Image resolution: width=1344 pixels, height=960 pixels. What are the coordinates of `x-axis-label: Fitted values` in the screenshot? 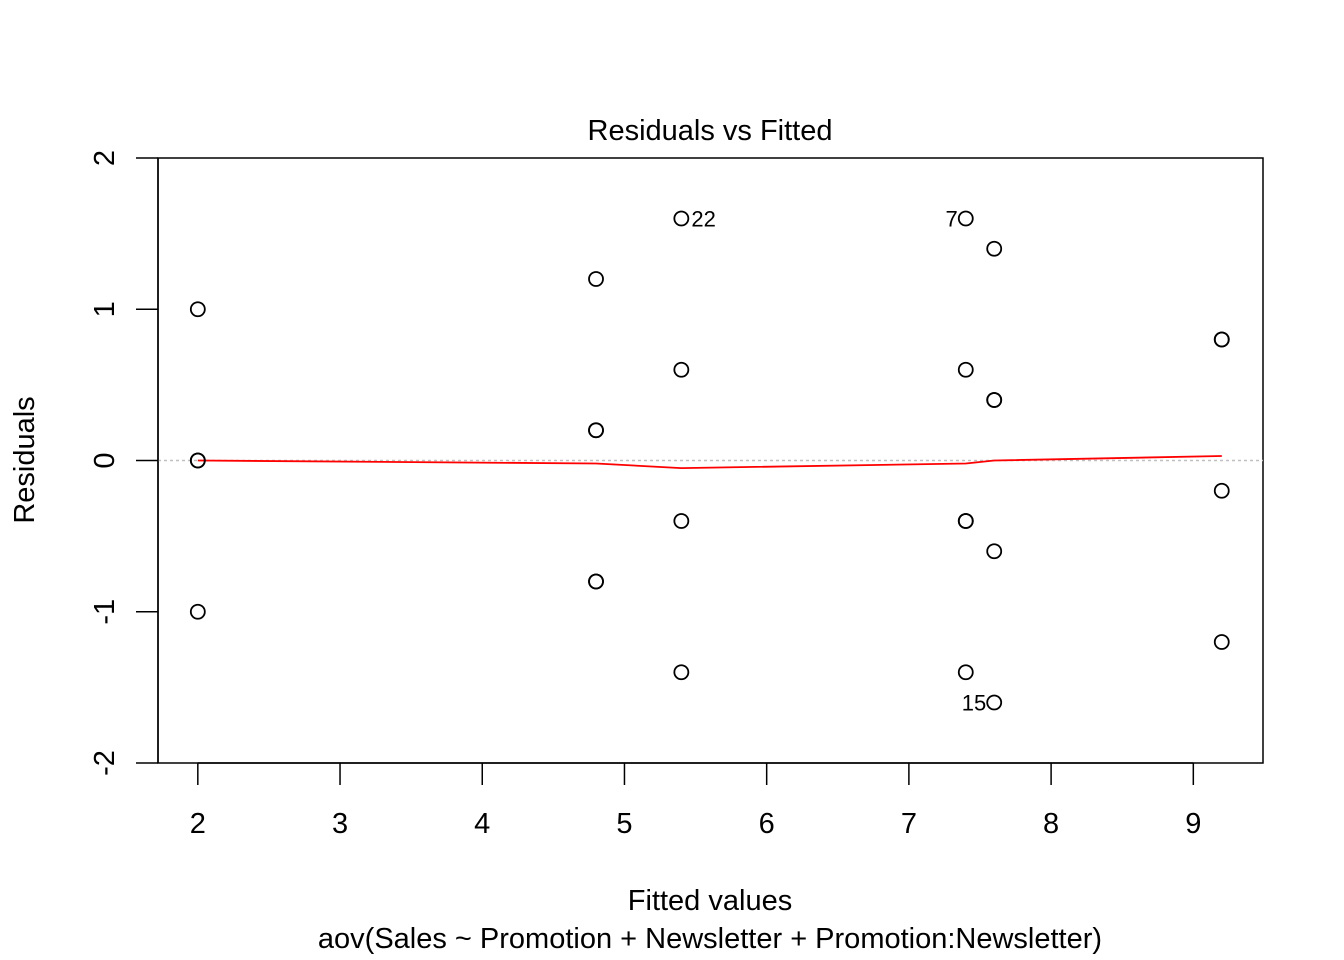 It's located at (710, 901).